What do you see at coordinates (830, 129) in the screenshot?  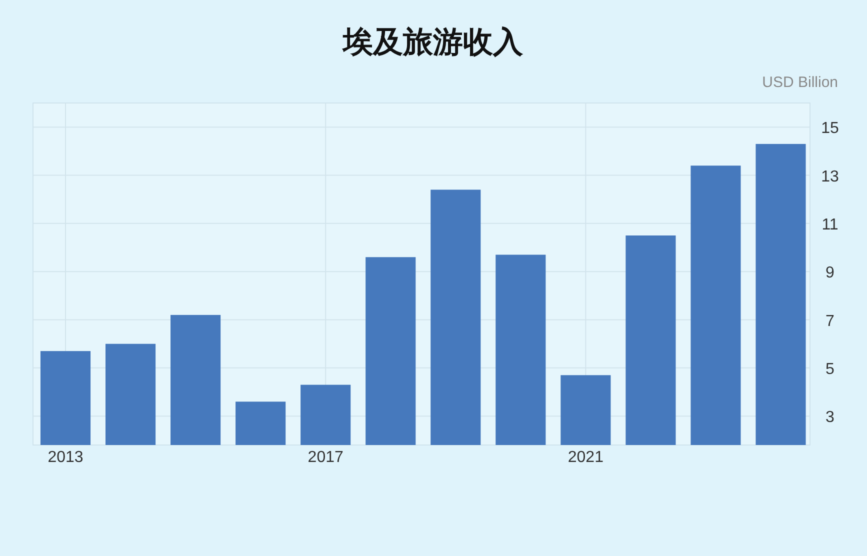 I see `y-tick-label: 15` at bounding box center [830, 129].